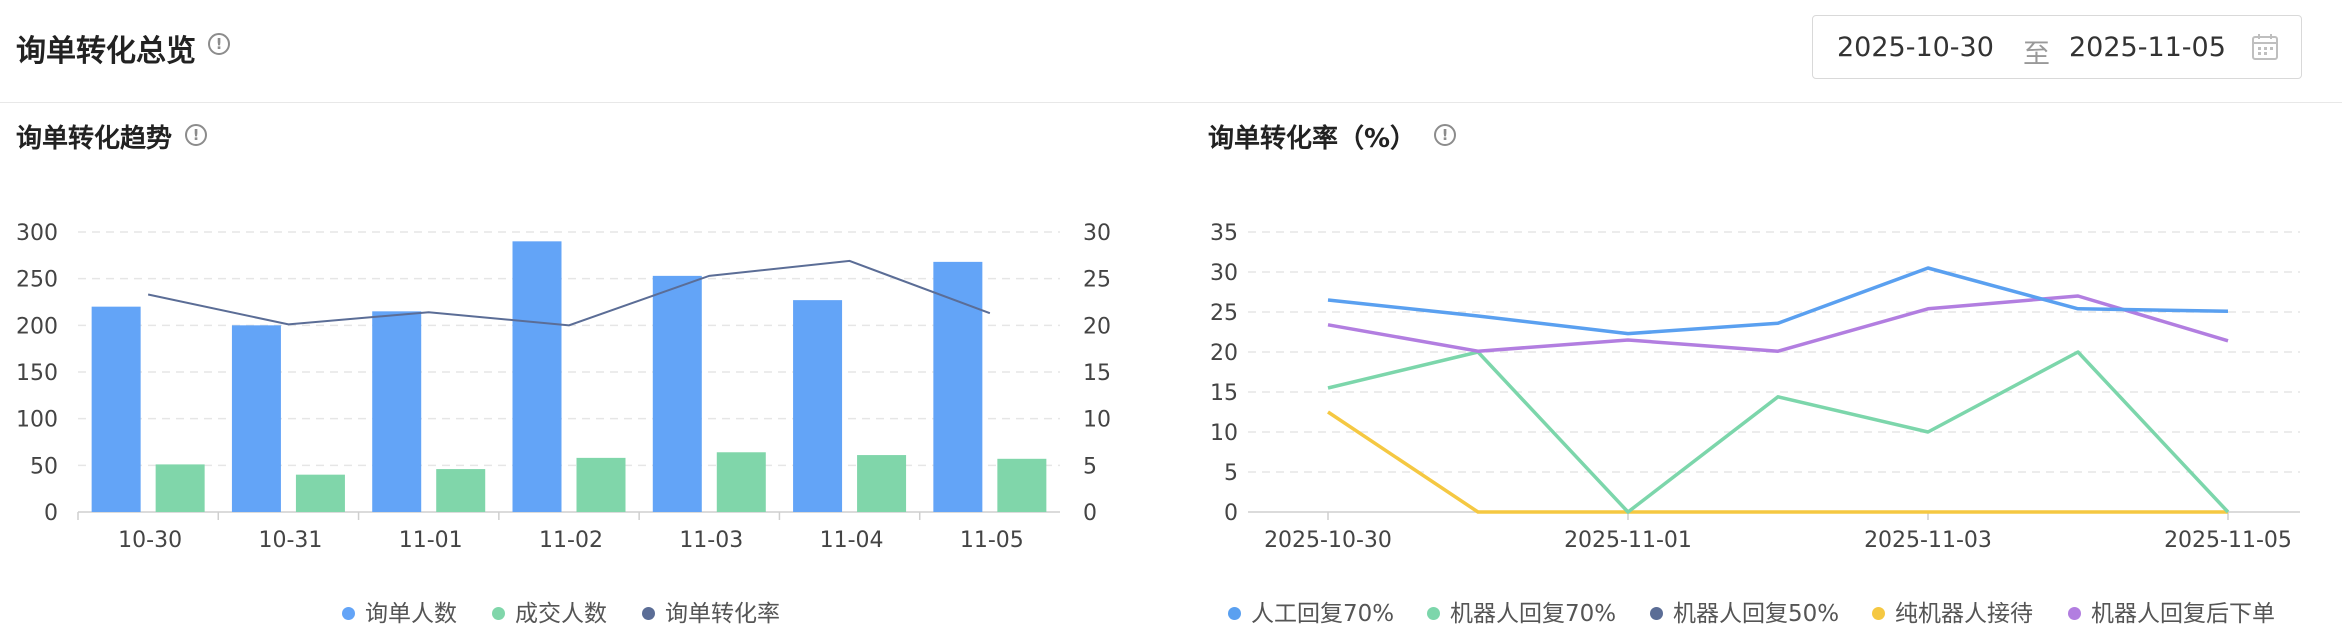 The width and height of the screenshot is (2342, 640). I want to click on legend-item: 机器人回复50%, so click(1744, 611).